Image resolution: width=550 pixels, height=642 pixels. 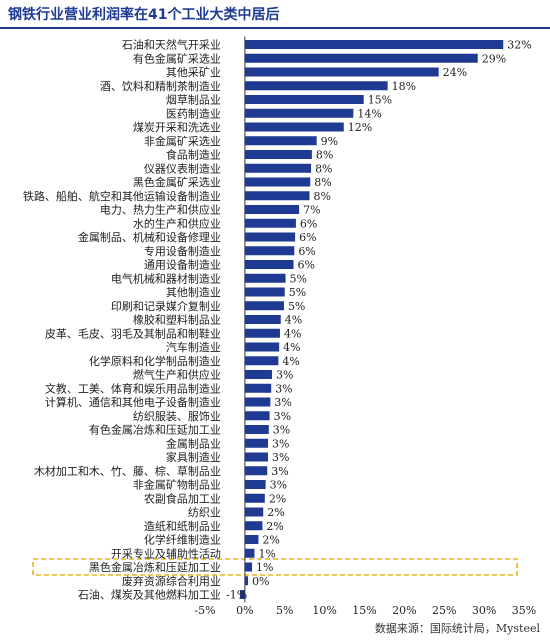 What do you see at coordinates (364, 610) in the screenshot?
I see `x-tick-label: 15%` at bounding box center [364, 610].